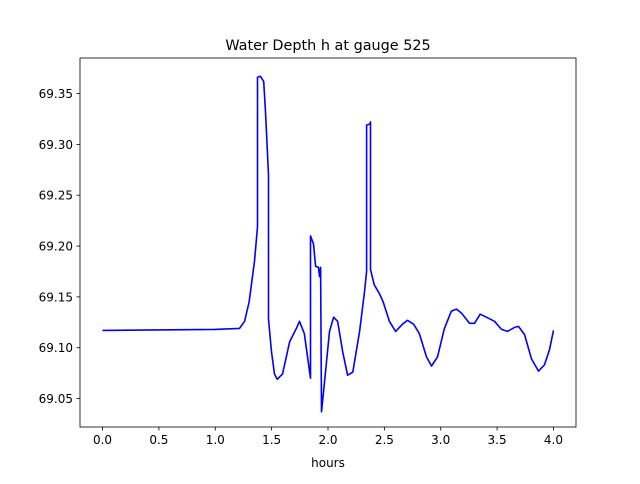  What do you see at coordinates (384, 440) in the screenshot?
I see `x-tick-label: 2.5` at bounding box center [384, 440].